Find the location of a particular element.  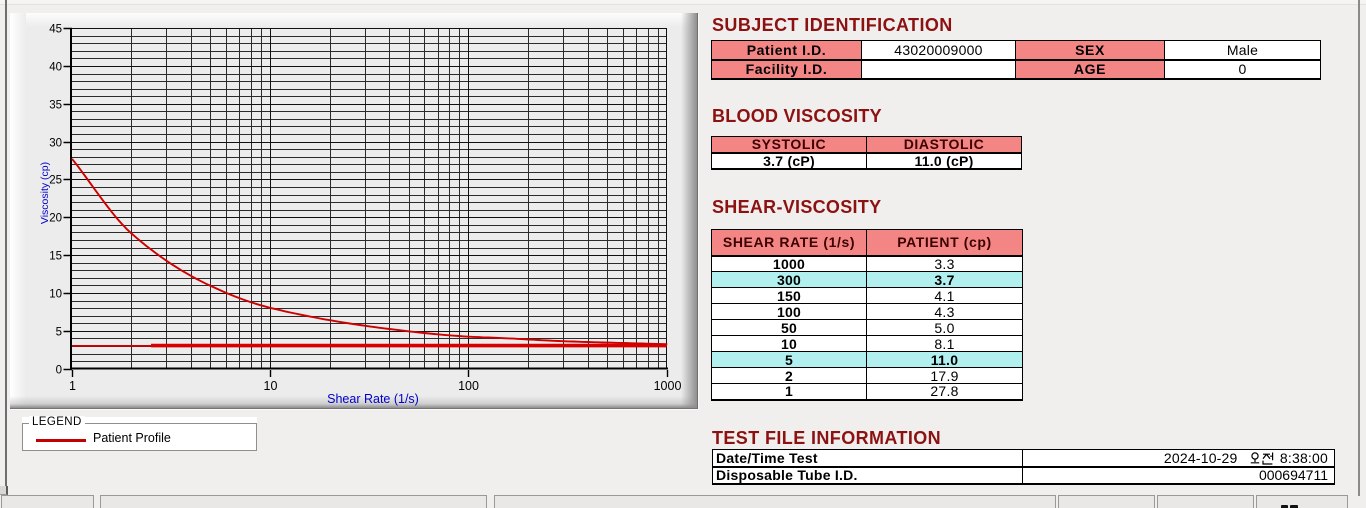

svg-text: 1 is located at coordinates (72, 386).